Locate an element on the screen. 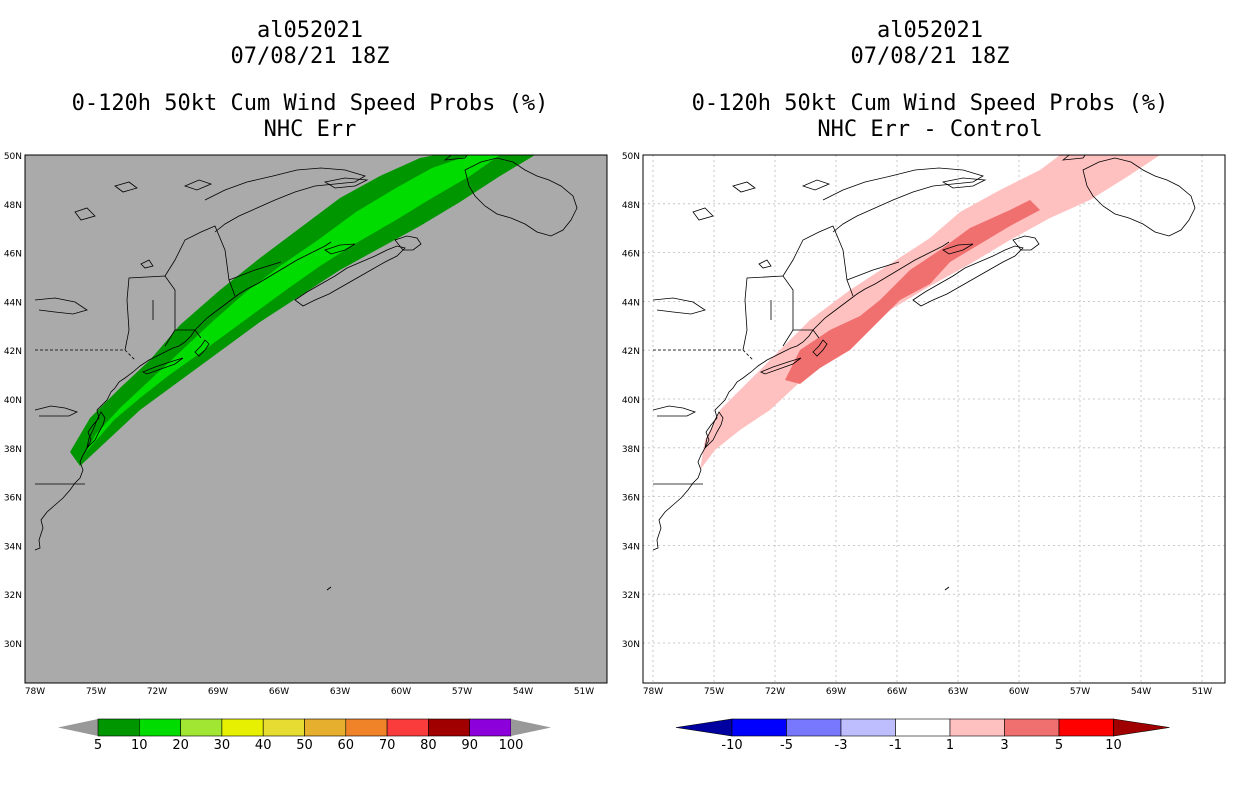  right-lat-labels: 50N 48N 46N 44N 42N 40N 38N 36N 34N 32N 30N is located at coordinates (631, 401).